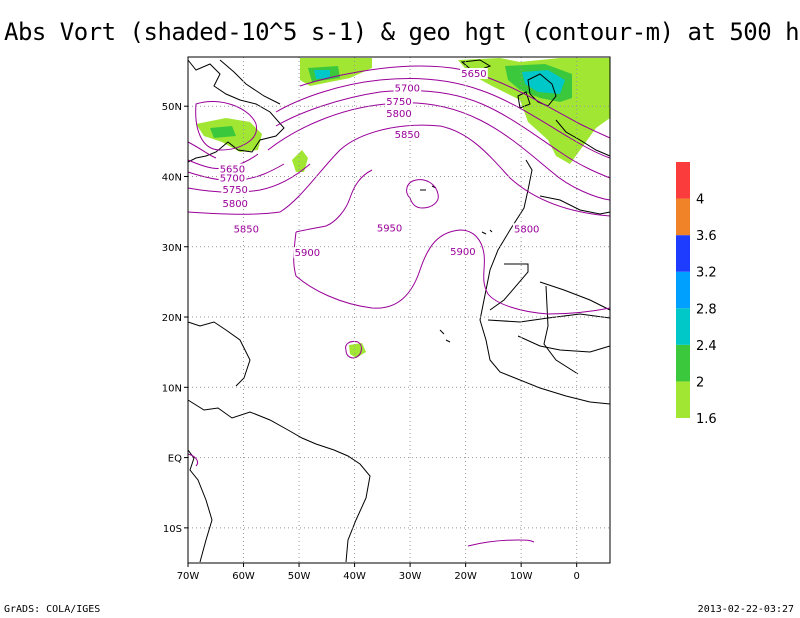 This screenshot has width=800, height=618. What do you see at coordinates (583, 138) in the screenshot?
I see `coast-france` at bounding box center [583, 138].